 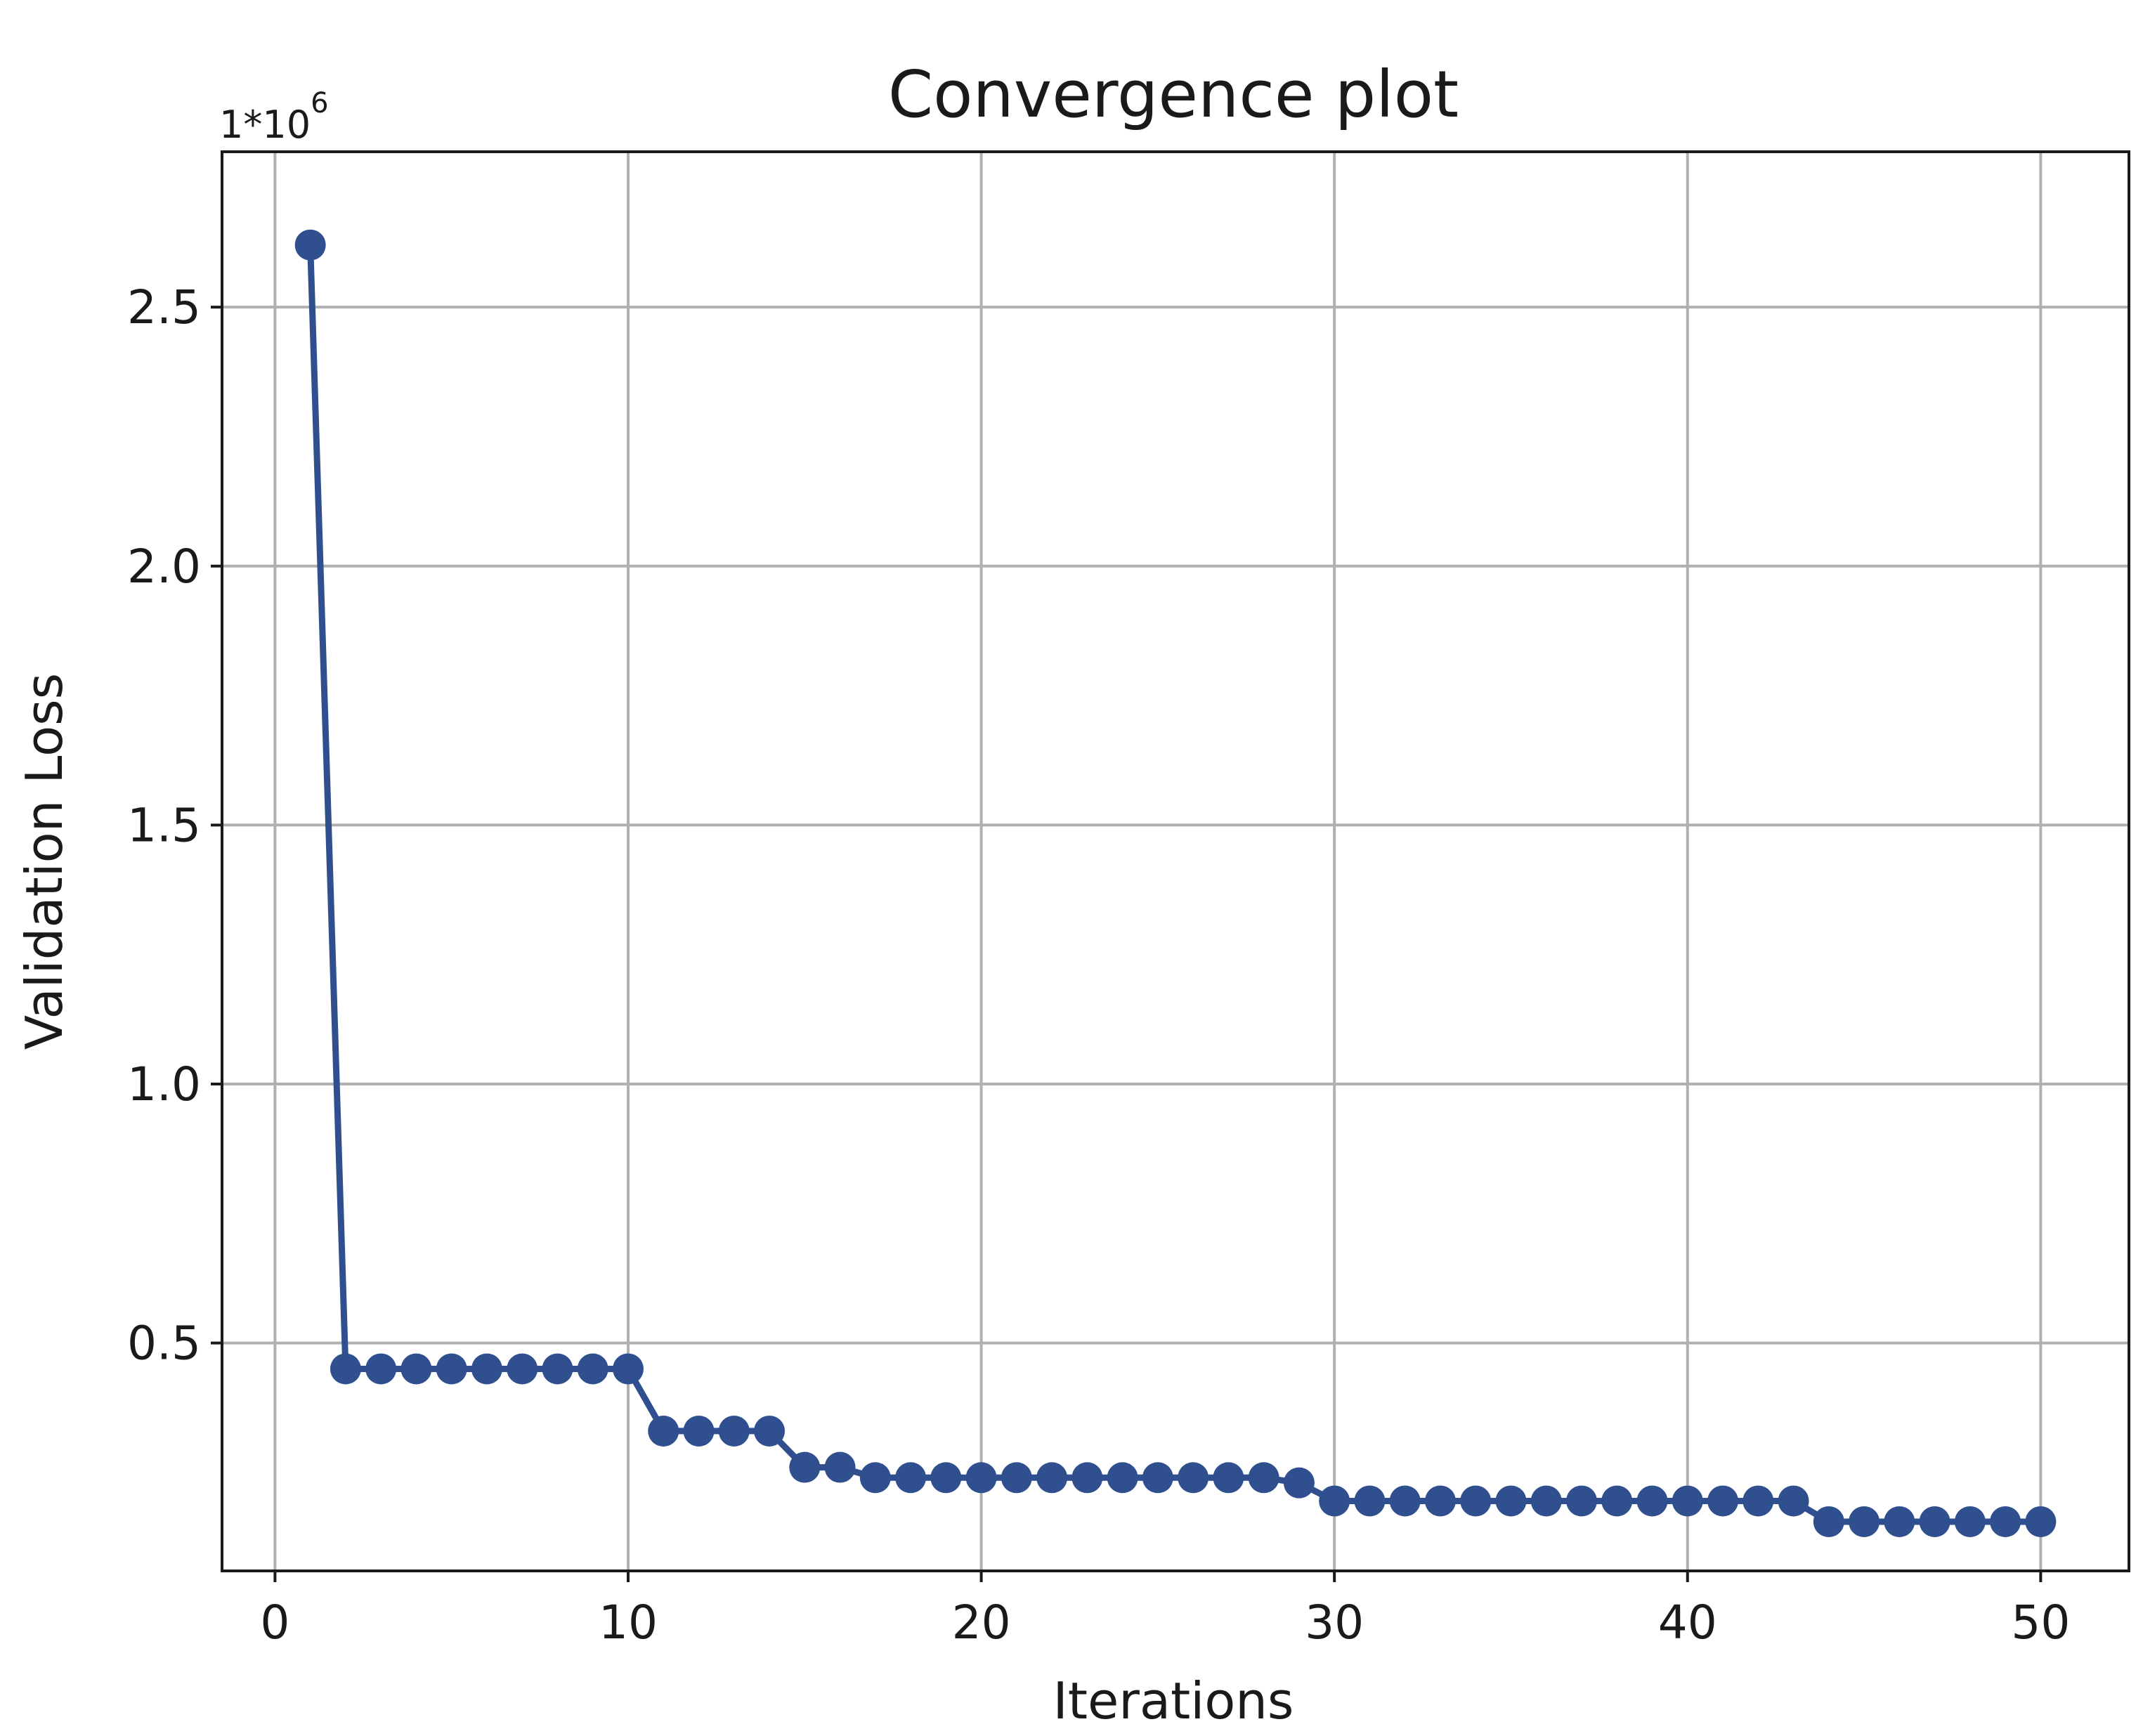 I want to click on y-offset-label: 1*106, so click(x=274, y=117).